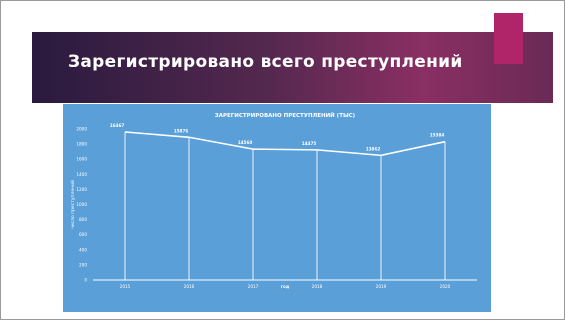 This screenshot has height=320, width=565. I want to click on y-tick-label: 1800, so click(81, 144).